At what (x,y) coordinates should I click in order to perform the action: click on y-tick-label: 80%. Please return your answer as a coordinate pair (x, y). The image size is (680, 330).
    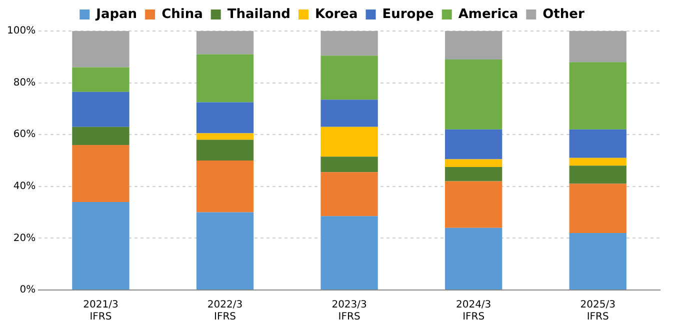
    Looking at the image, I should click on (24, 82).